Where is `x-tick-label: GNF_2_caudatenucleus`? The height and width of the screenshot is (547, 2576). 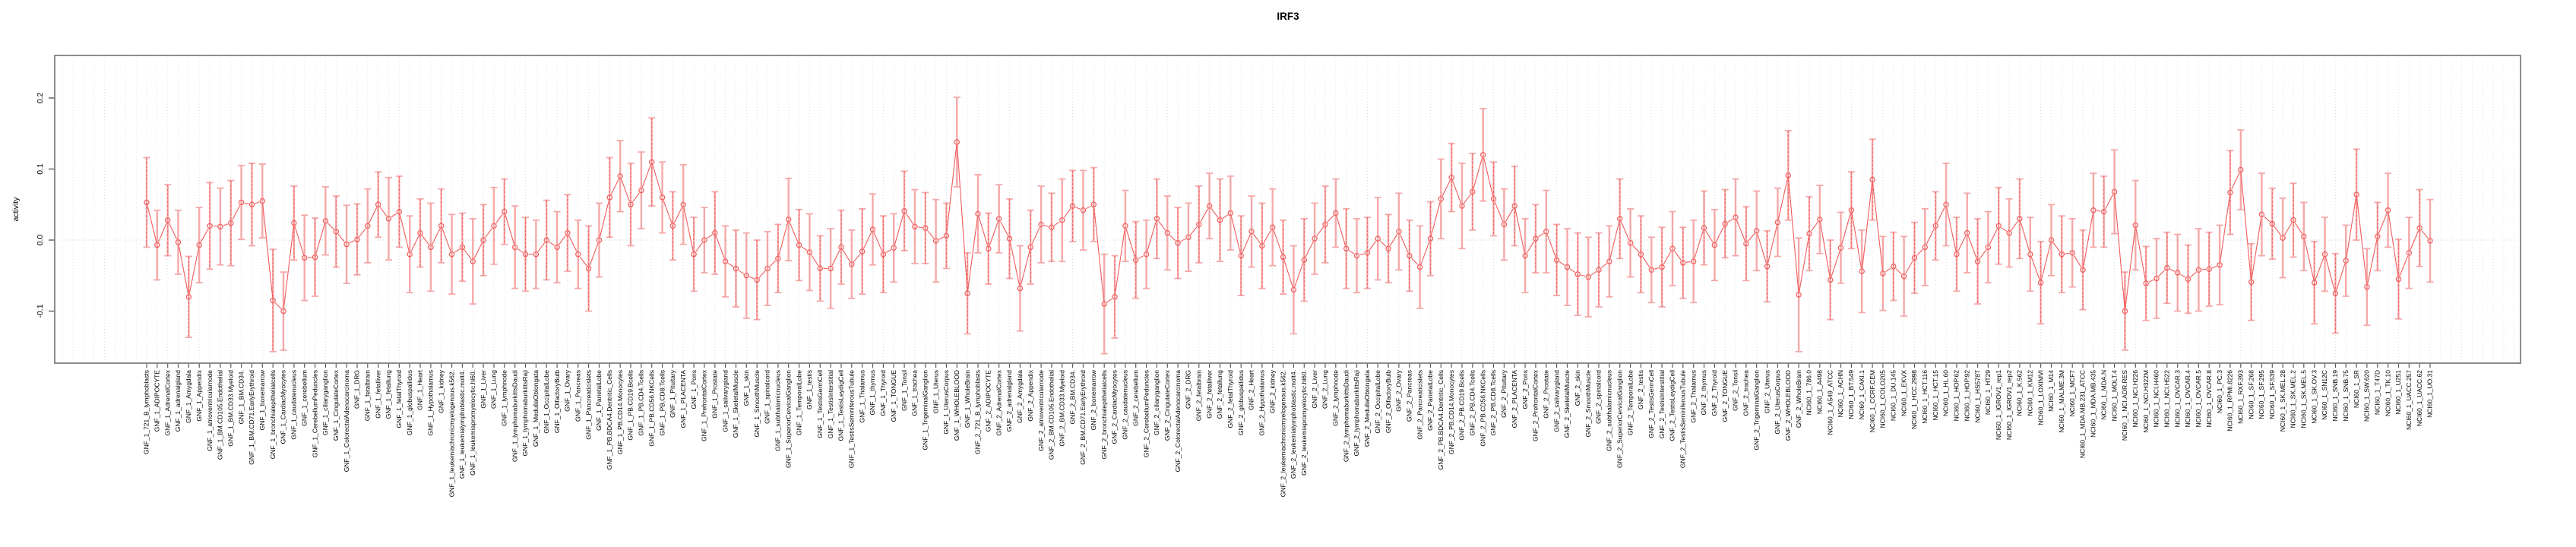
x-tick-label: GNF_2_caudatenucleus is located at coordinates (1125, 405).